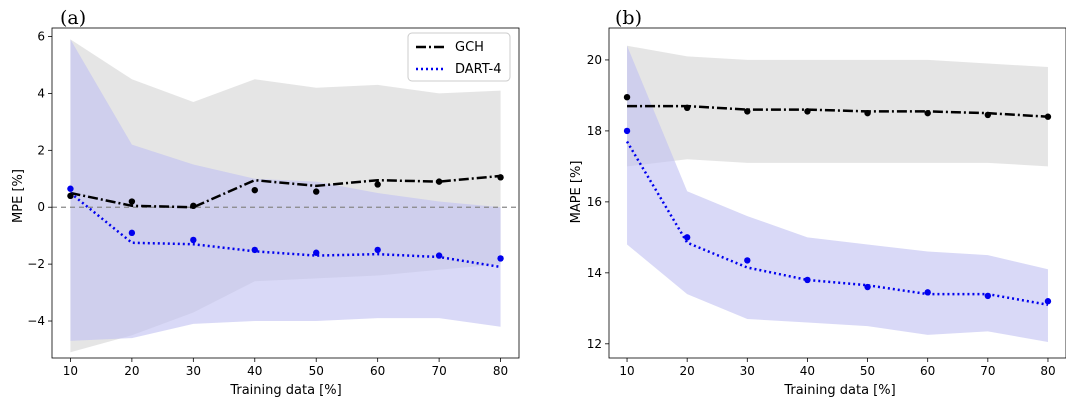  What do you see at coordinates (316, 371) in the screenshot?
I see `panel-a-xtick-label: 50` at bounding box center [316, 371].